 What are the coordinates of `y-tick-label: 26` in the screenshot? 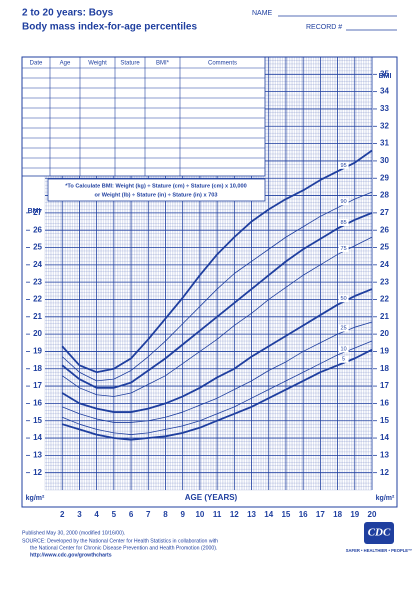 It's located at (37, 229).